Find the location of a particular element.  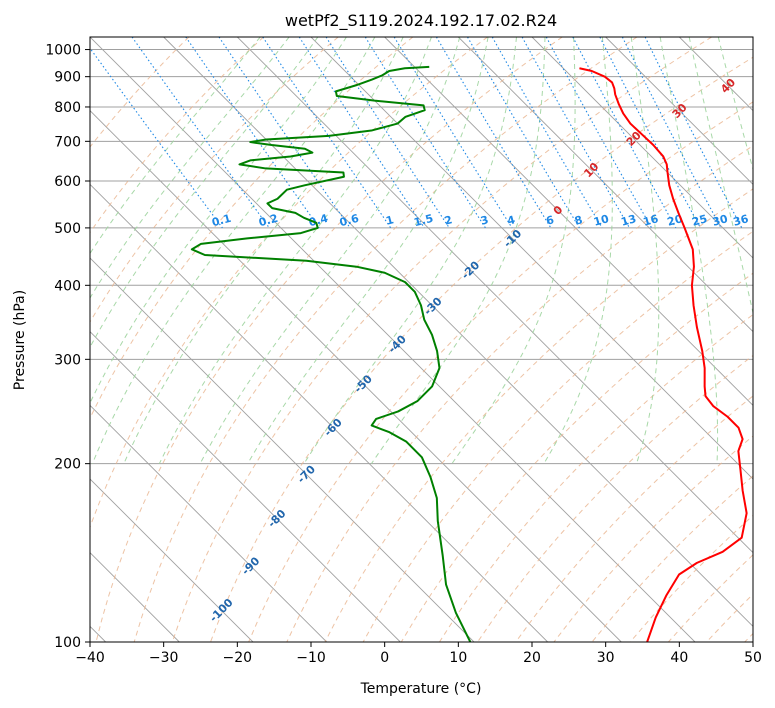

mixing-ratio-label: 0.6 is located at coordinates (349, 221).